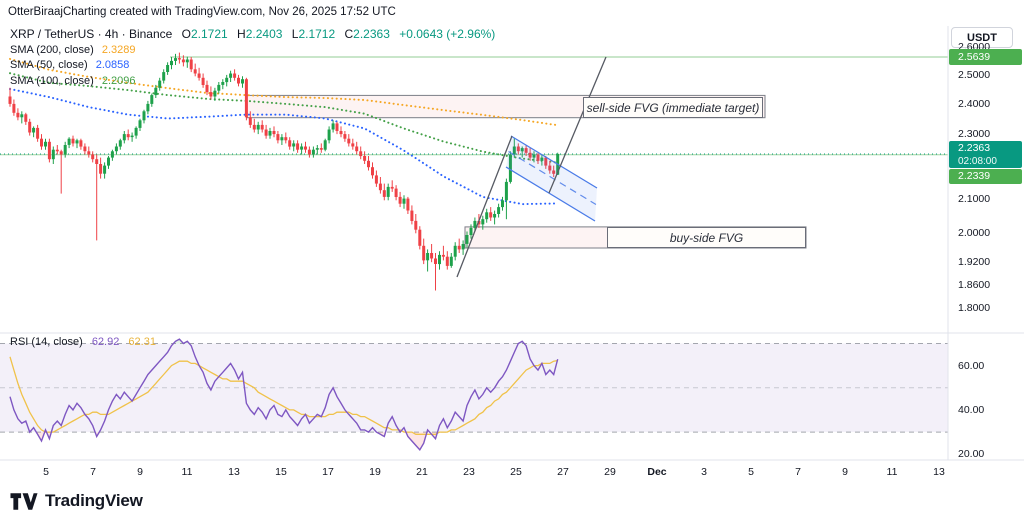 This screenshot has width=1024, height=525. Describe the element at coordinates (371, 34) in the screenshot. I see `close-value: 2.2363` at that location.